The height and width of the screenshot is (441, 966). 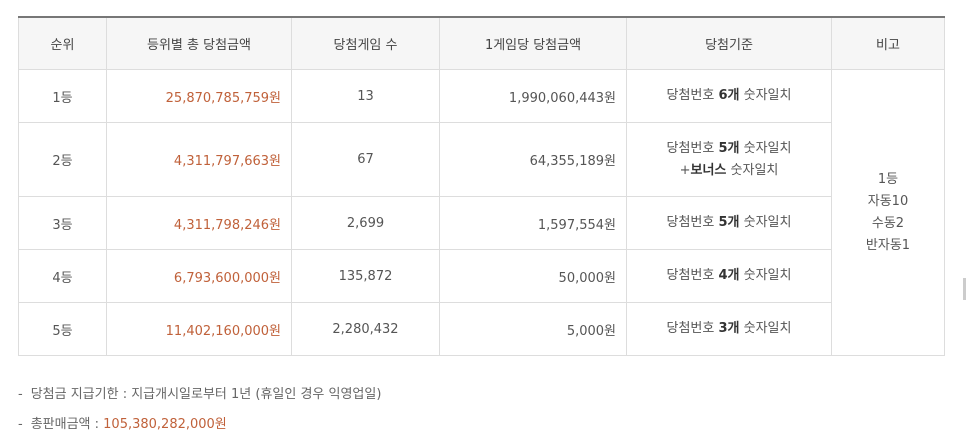 What do you see at coordinates (62, 96) in the screenshot?
I see `rank-cell: 1등` at bounding box center [62, 96].